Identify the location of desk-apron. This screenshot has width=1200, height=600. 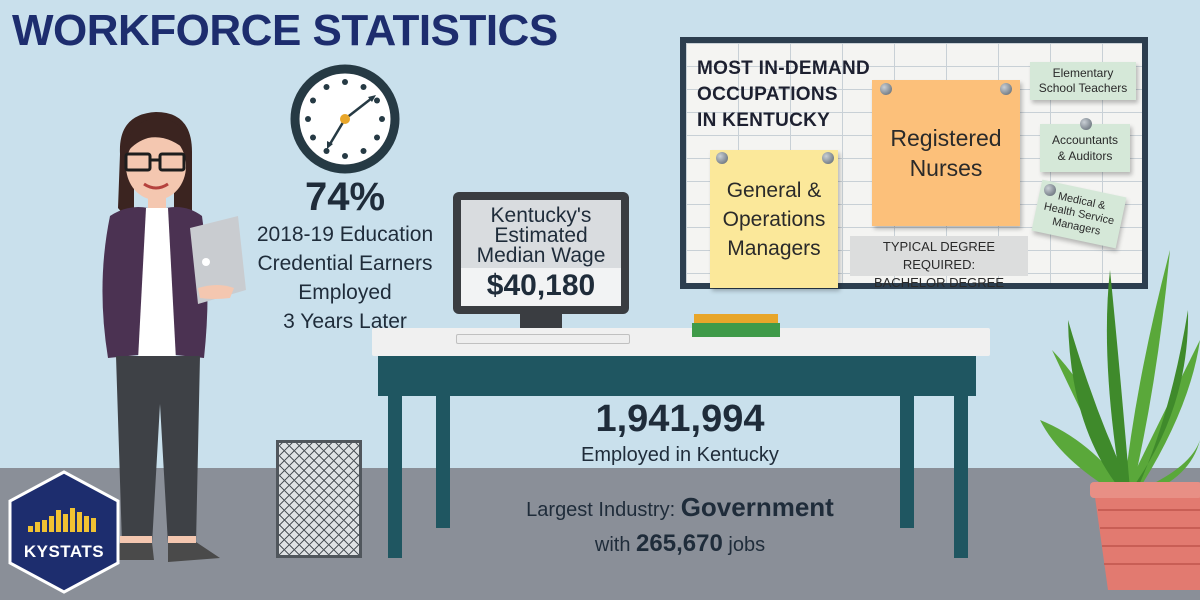
(677, 376).